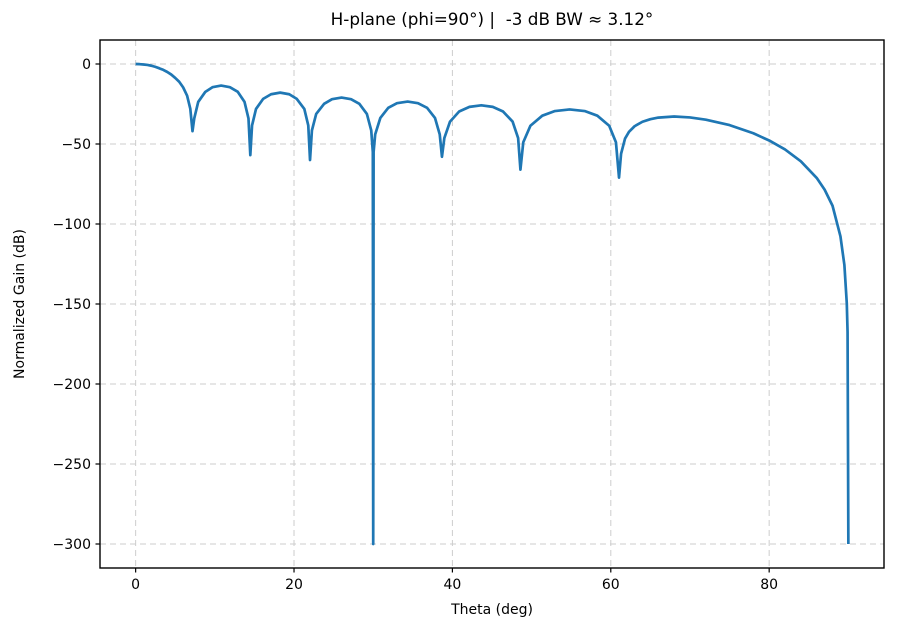 Image resolution: width=897 pixels, height=637 pixels. I want to click on y-axis-label-box: Normalized Gain (dB), so click(20, 304).